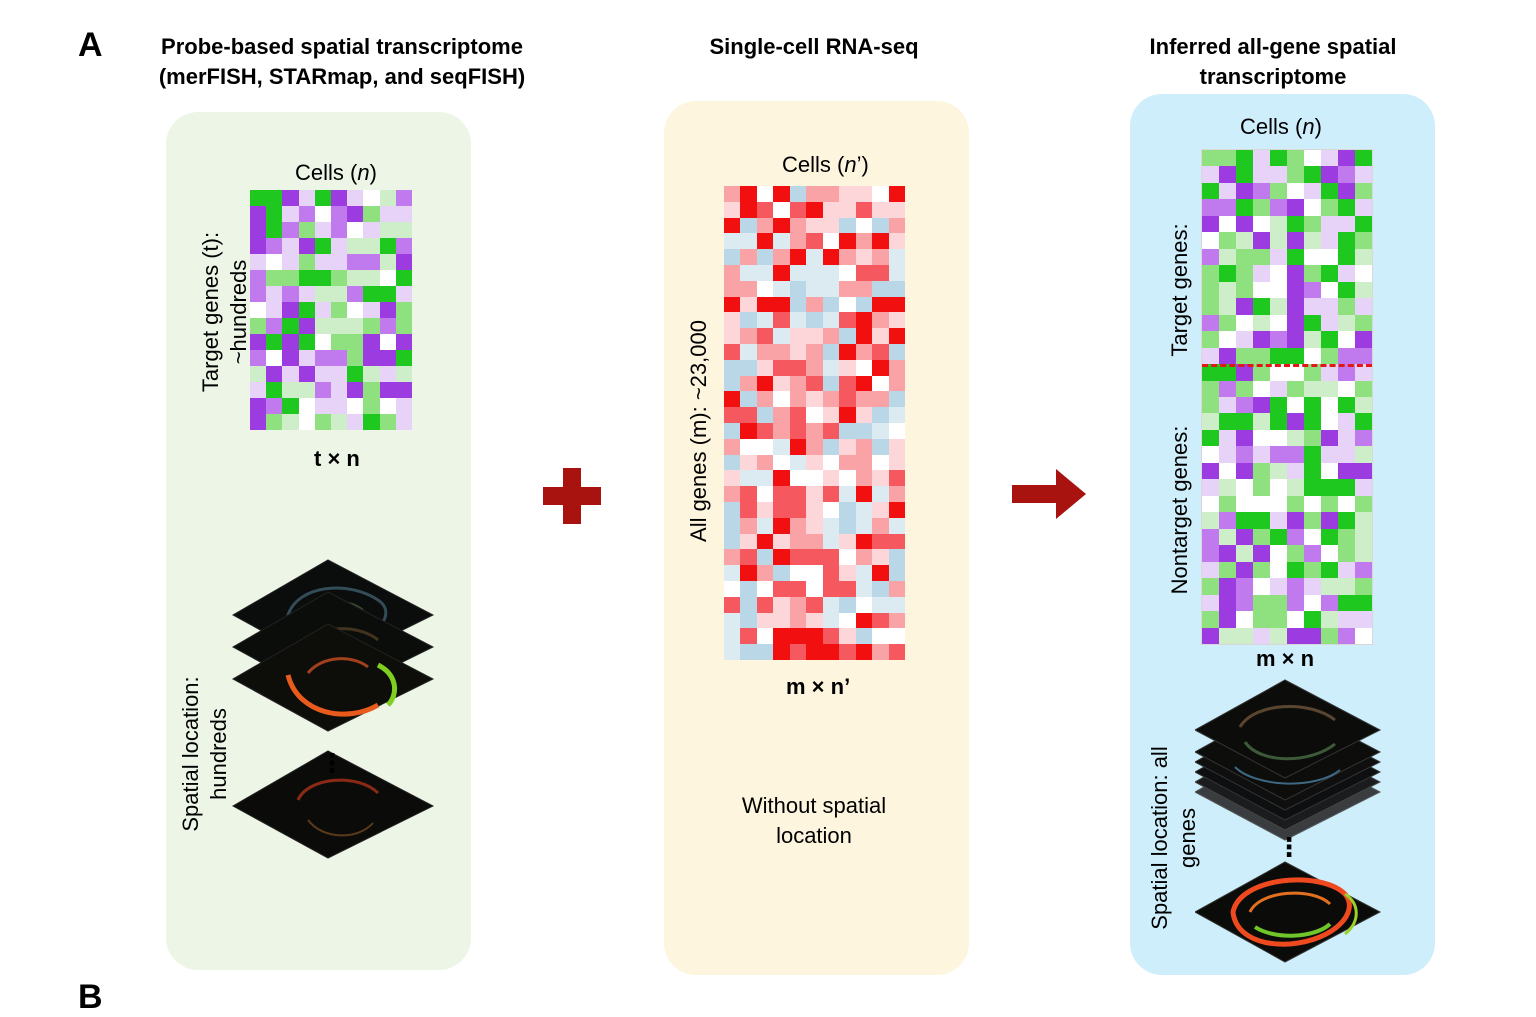  I want to click on inferred-title: Inferred all-gene spatial transcriptome, so click(1273, 61).